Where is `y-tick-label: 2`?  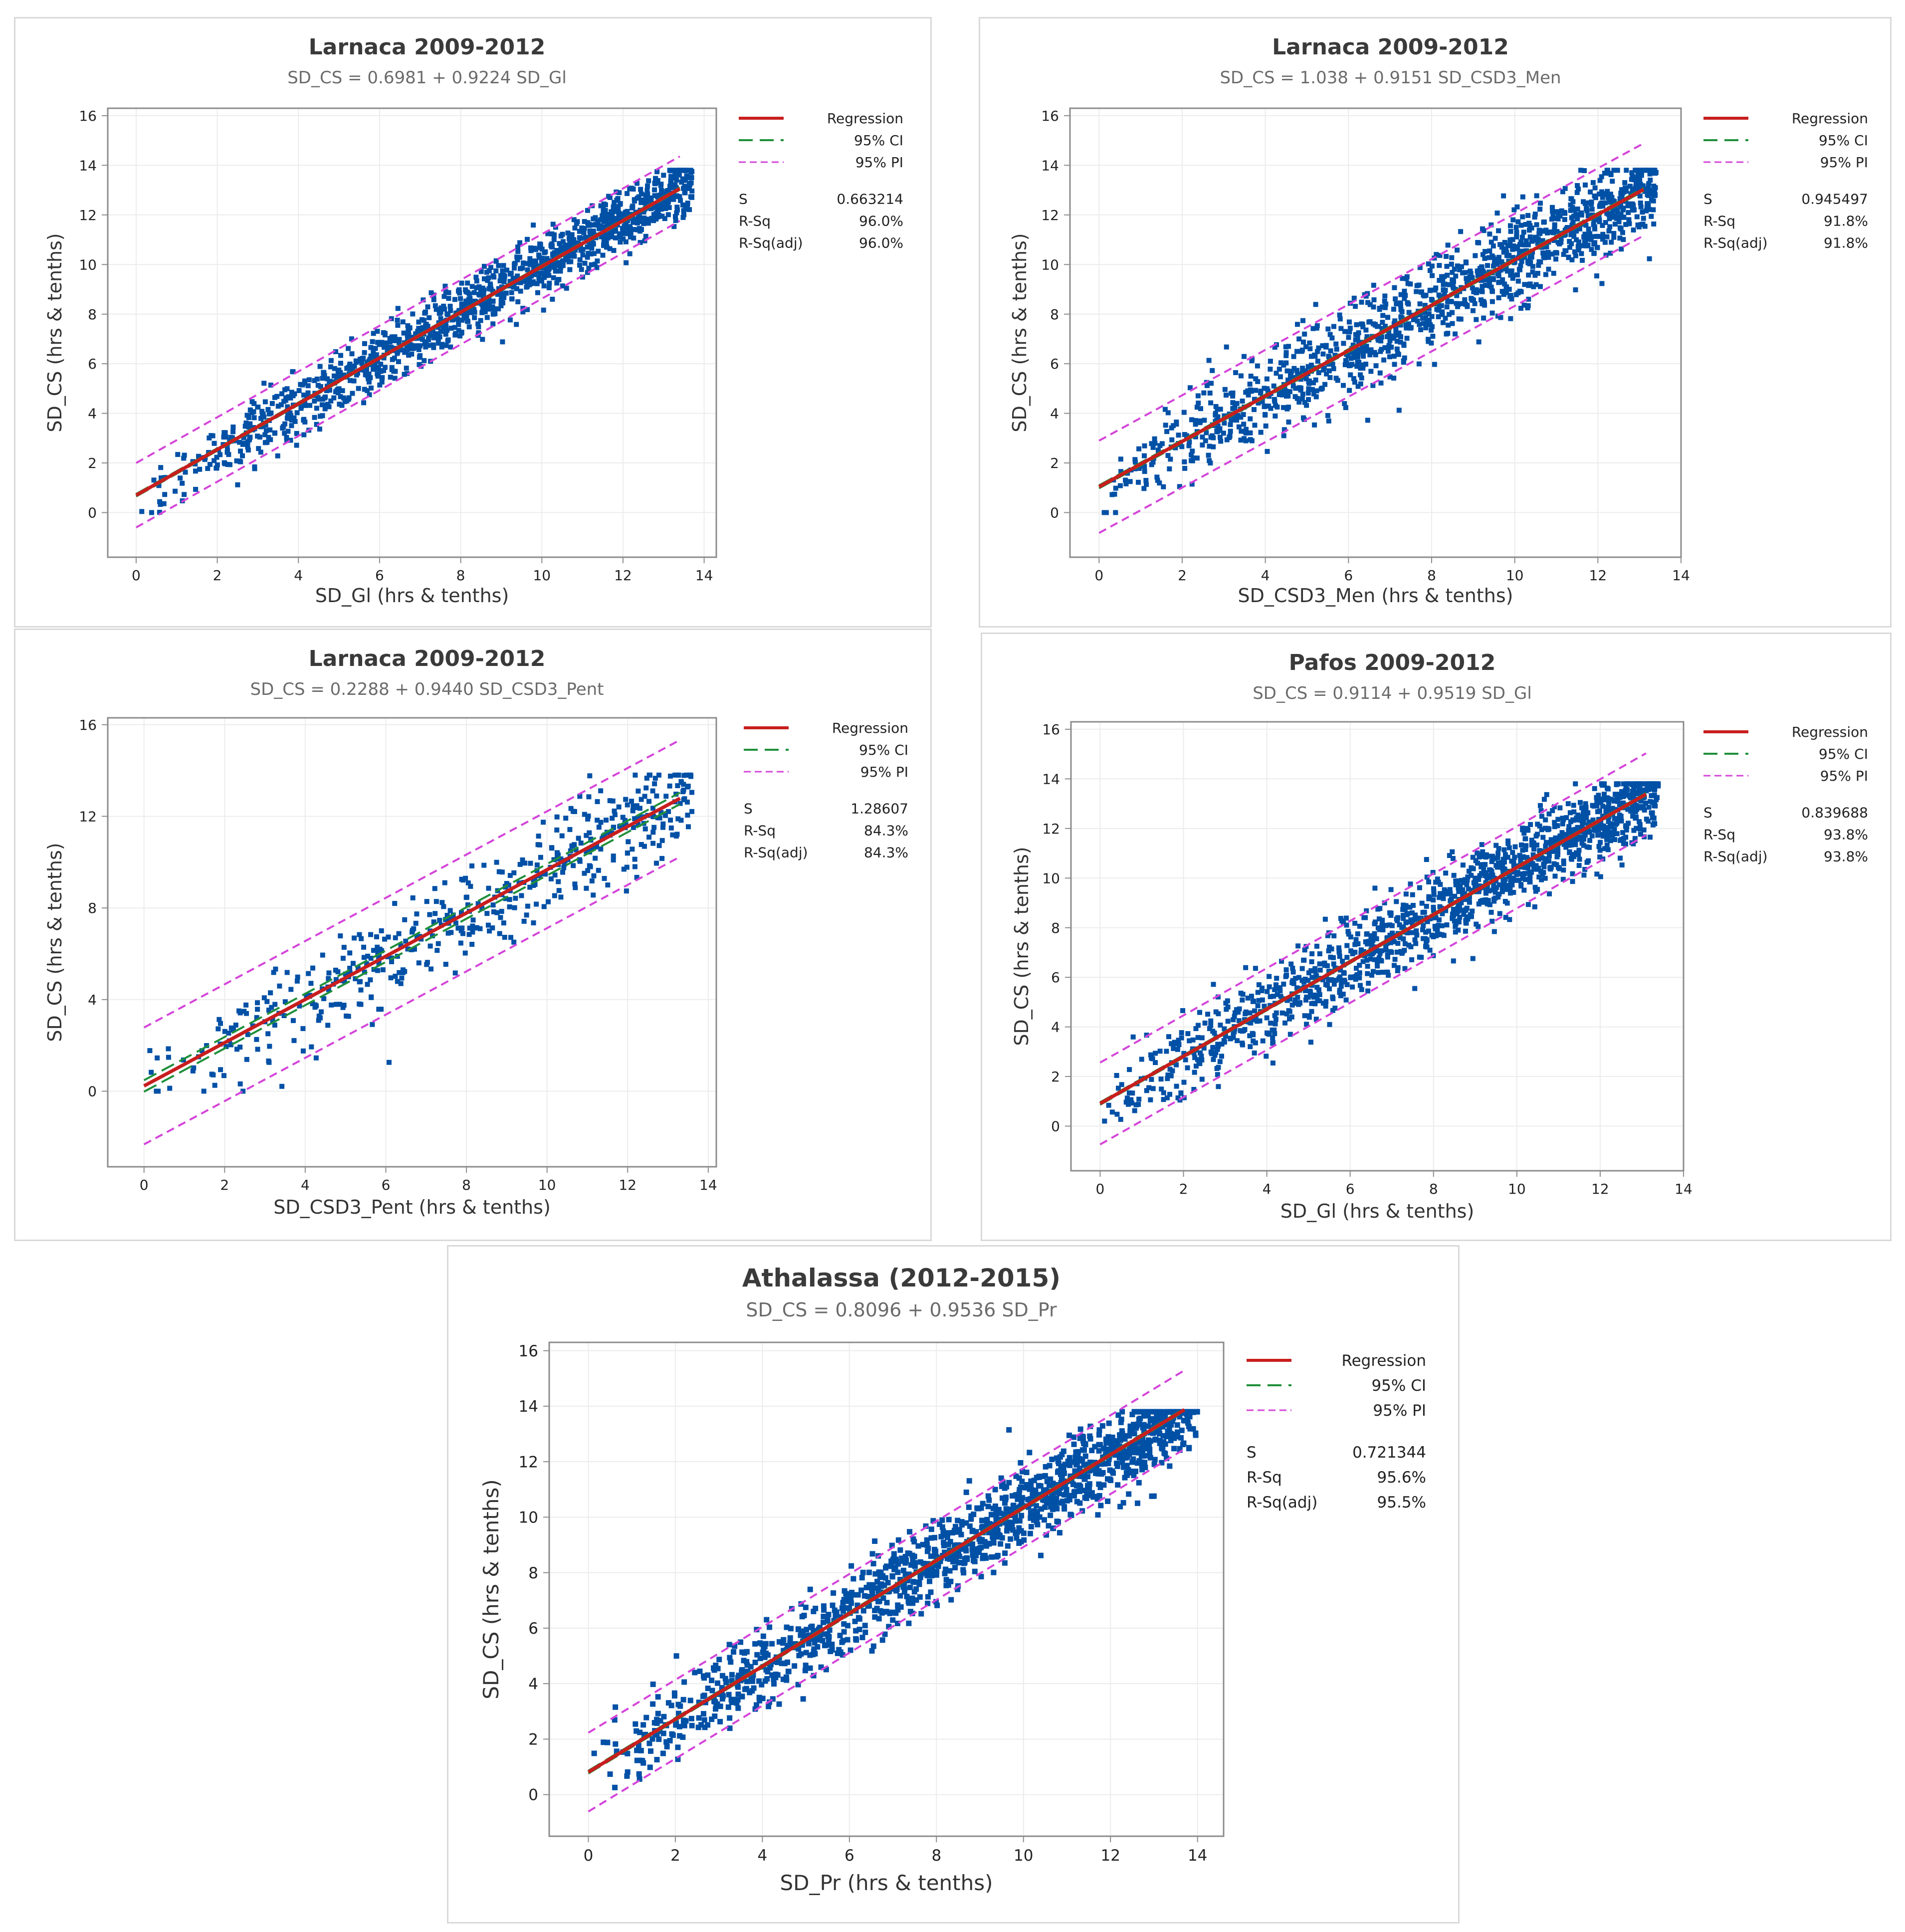
y-tick-label: 2 is located at coordinates (1054, 463).